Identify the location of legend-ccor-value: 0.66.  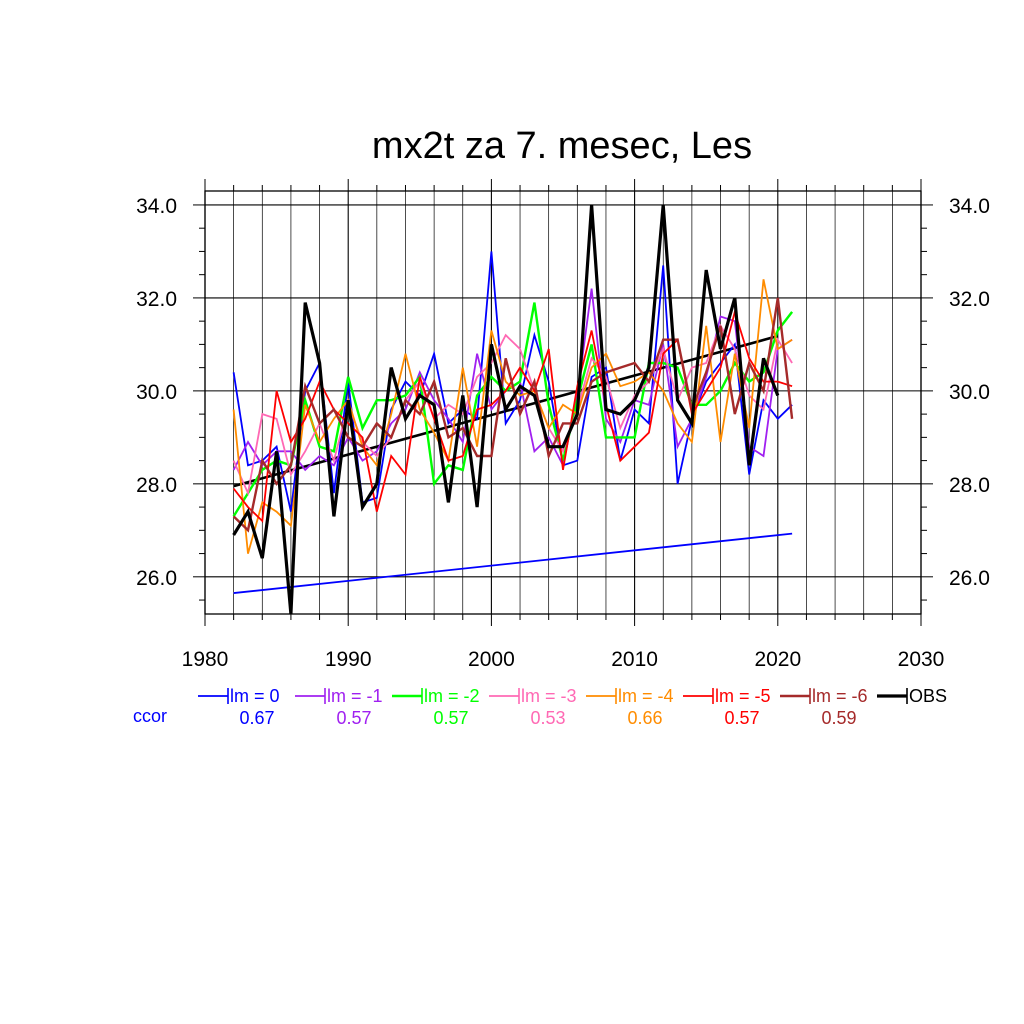
(644, 718).